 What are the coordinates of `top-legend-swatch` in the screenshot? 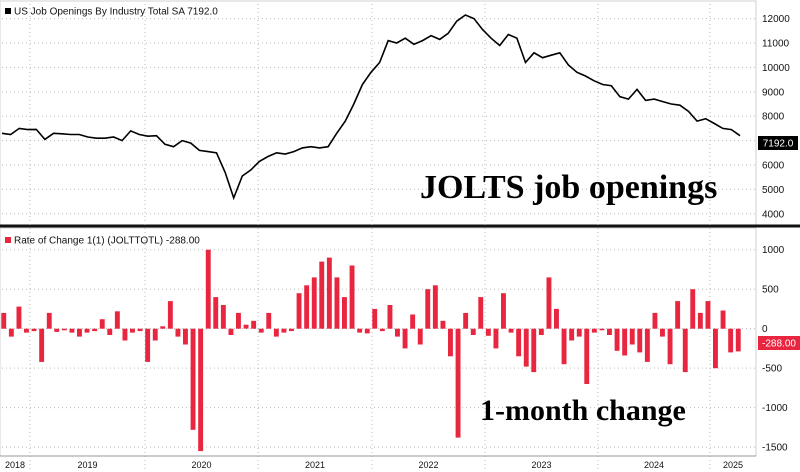 It's located at (8, 11).